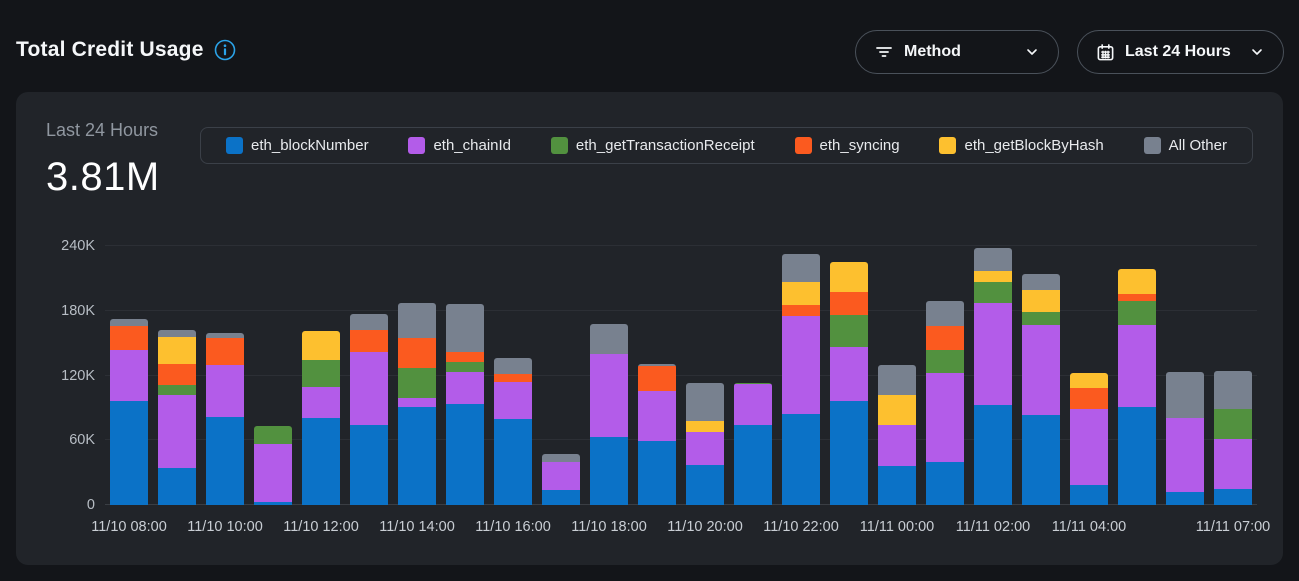  I want to click on bar-11/11 05:00, so click(1137, 386).